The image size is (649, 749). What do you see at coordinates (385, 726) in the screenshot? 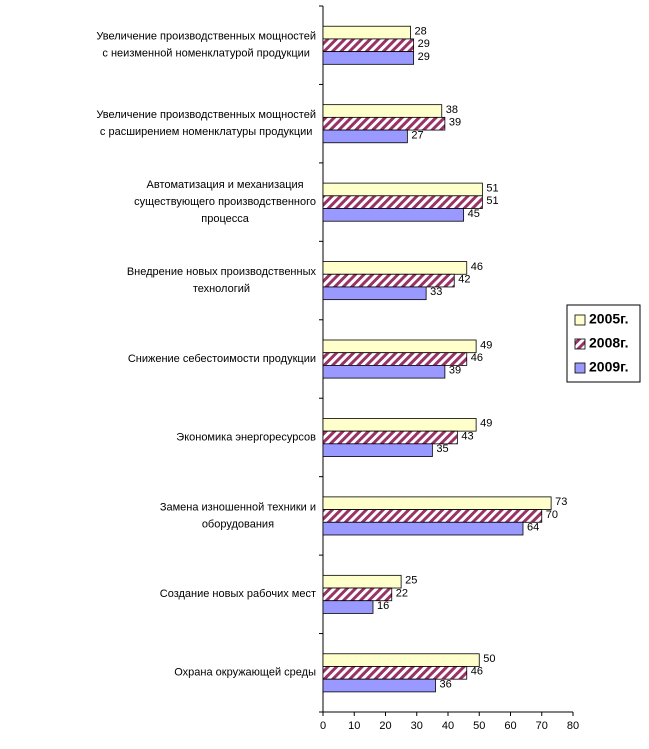
I see `x-tick-label: 20` at bounding box center [385, 726].